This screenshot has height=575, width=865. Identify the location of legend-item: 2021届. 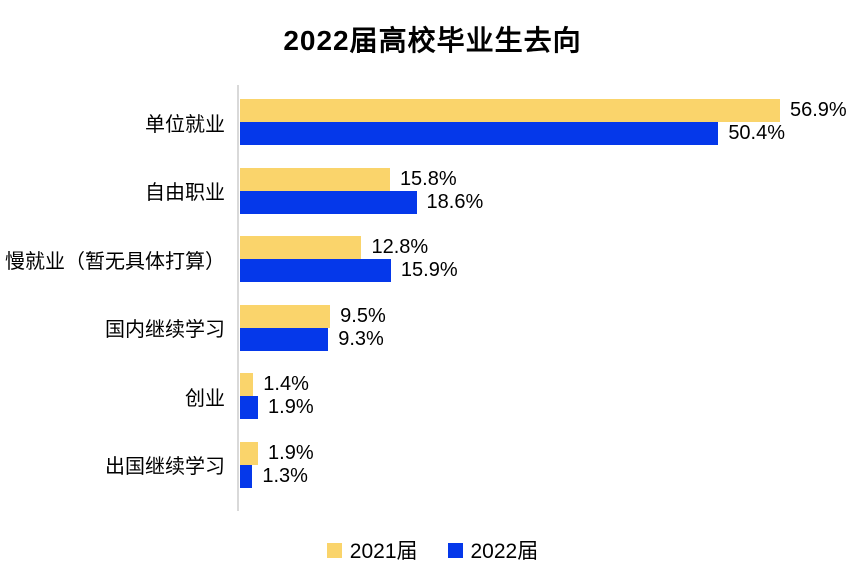
(372, 550).